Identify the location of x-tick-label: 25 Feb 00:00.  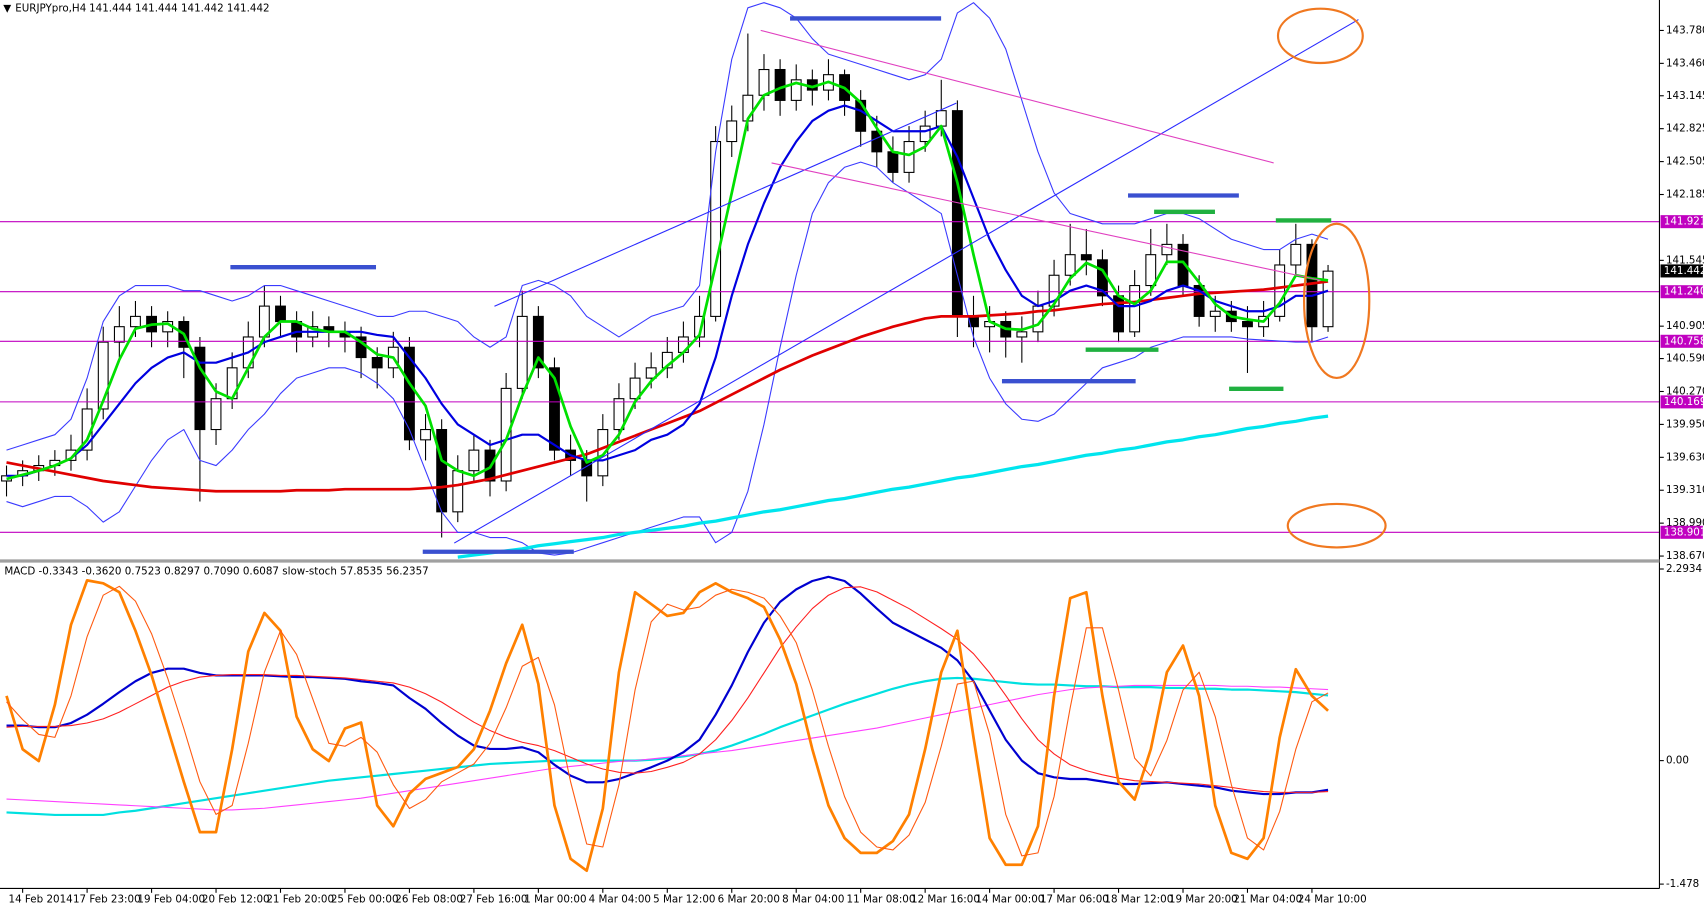
(365, 899).